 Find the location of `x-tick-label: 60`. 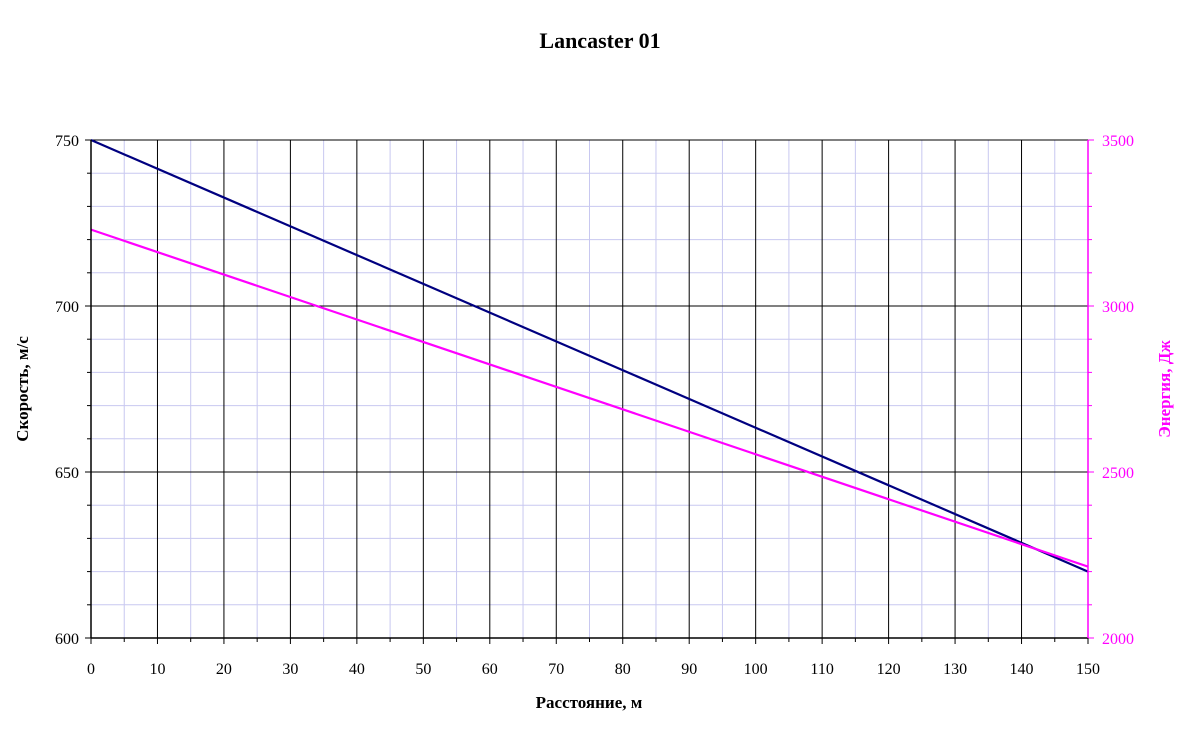

x-tick-label: 60 is located at coordinates (490, 669).